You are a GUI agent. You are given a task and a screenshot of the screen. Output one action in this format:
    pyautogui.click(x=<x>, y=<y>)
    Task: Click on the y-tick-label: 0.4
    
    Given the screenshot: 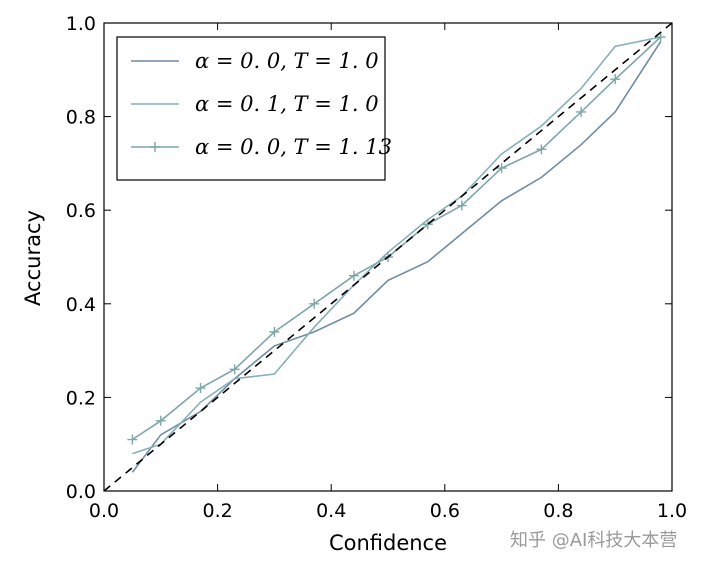 What is the action you would take?
    pyautogui.click(x=81, y=305)
    